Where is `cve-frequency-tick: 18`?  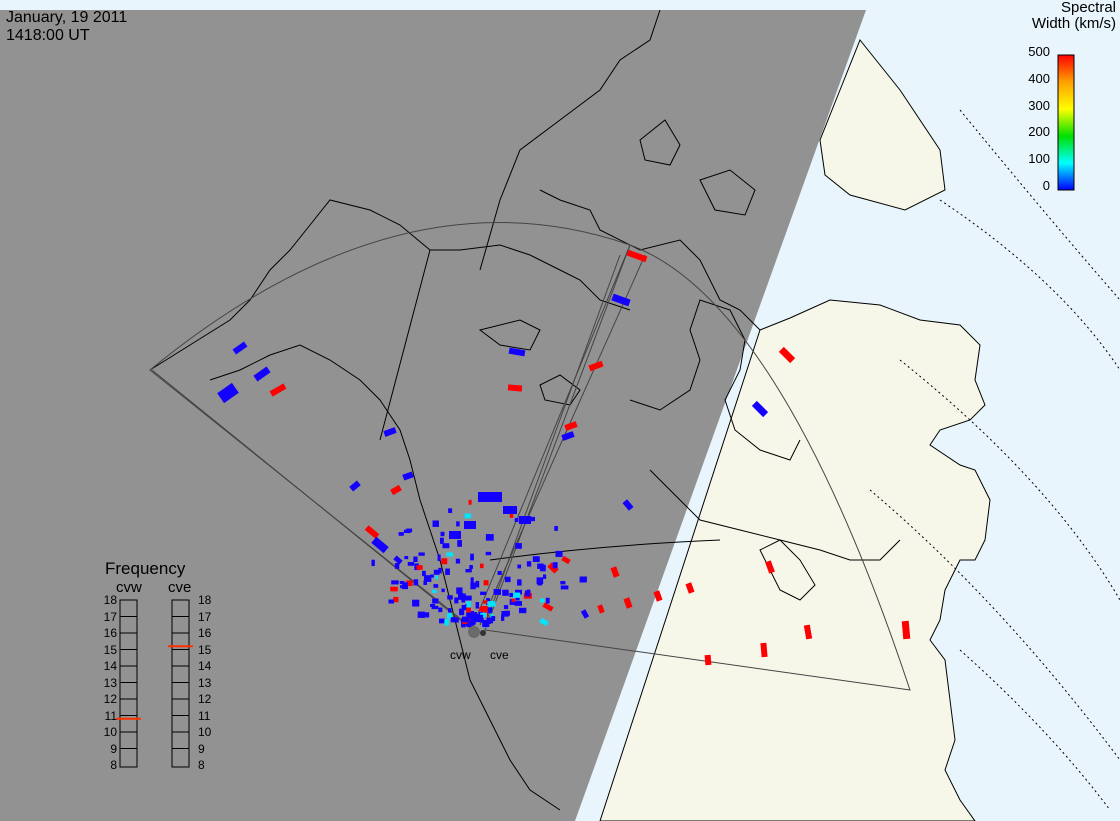
cve-frequency-tick: 18 is located at coordinates (205, 600).